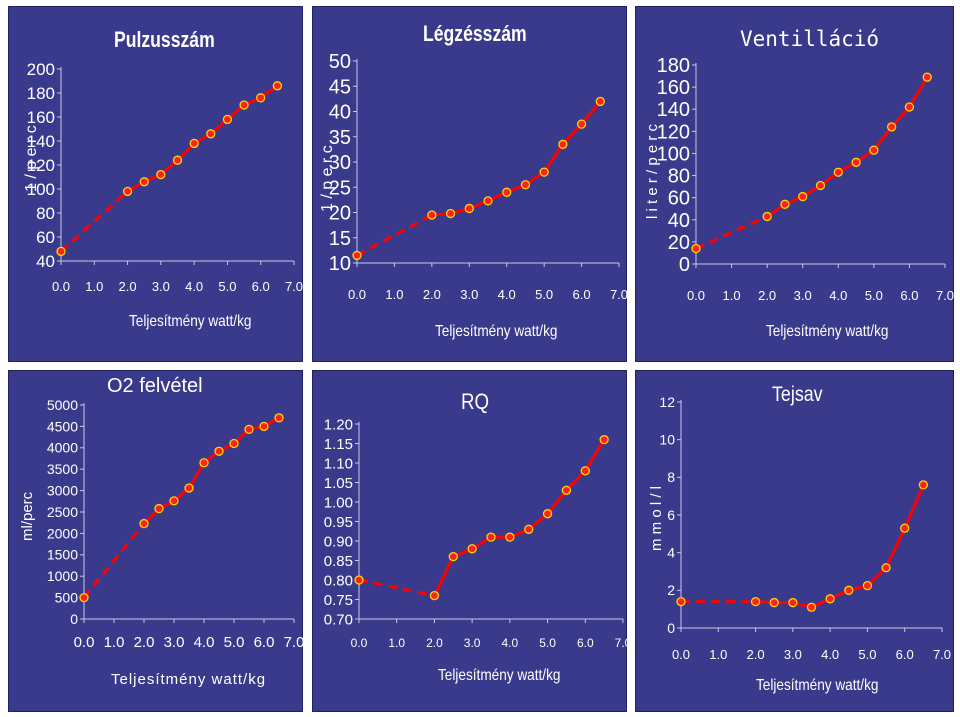 This screenshot has width=960, height=717. Describe the element at coordinates (671, 553) in the screenshot. I see `y-tick-label: 4` at that location.